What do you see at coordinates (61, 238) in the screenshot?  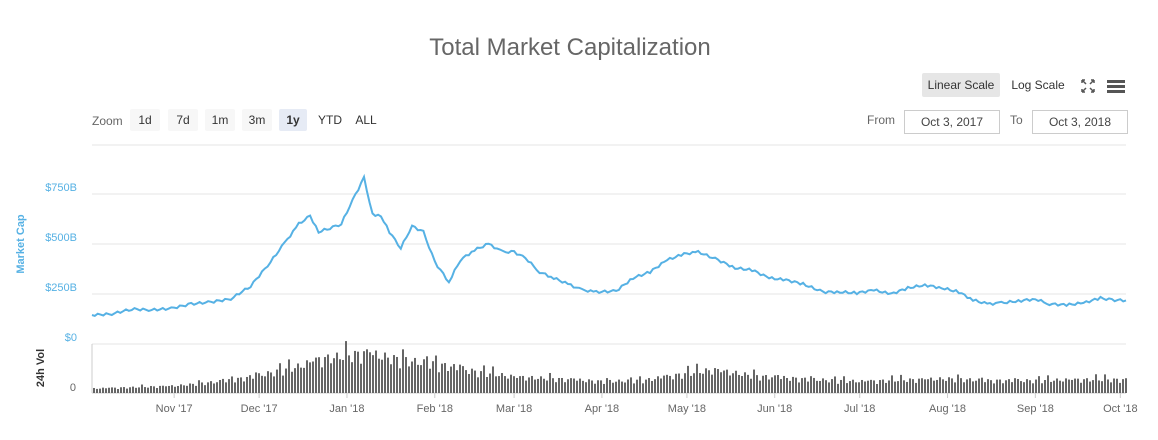 I see `y-tick-label: $500B` at bounding box center [61, 238].